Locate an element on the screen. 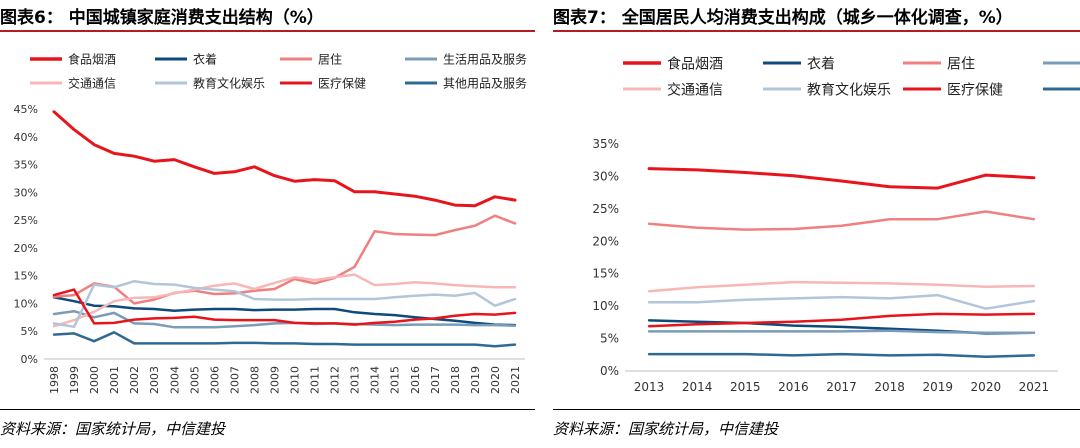 The width and height of the screenshot is (1080, 448). legend-label: 其他用品及服务 is located at coordinates (485, 83).